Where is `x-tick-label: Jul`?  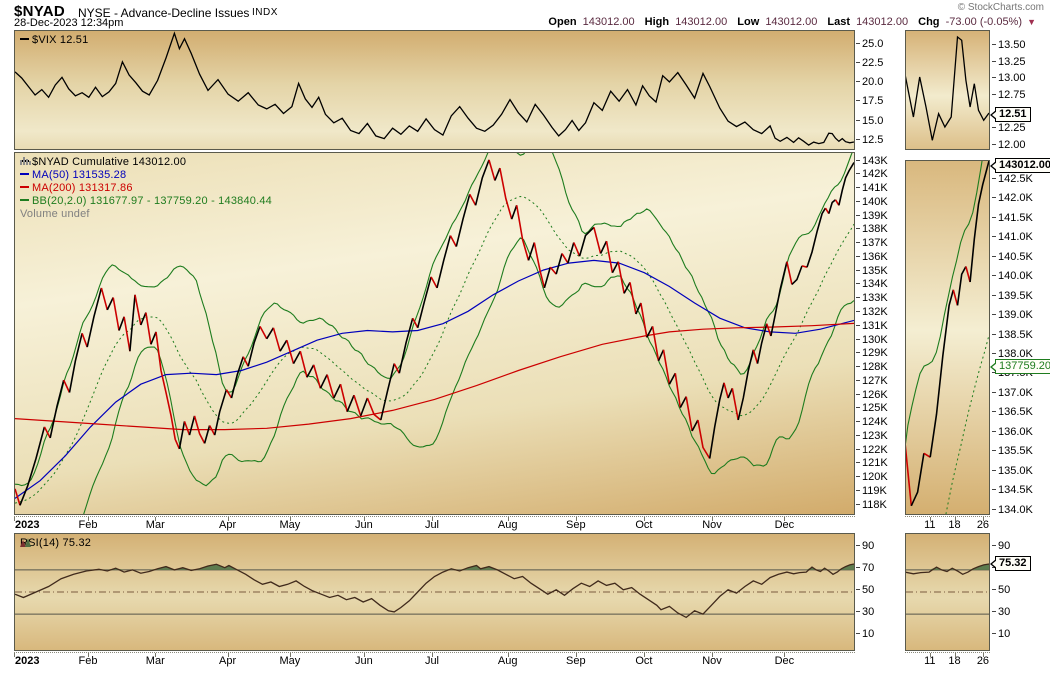
x-tick-label: Jul is located at coordinates (431, 661).